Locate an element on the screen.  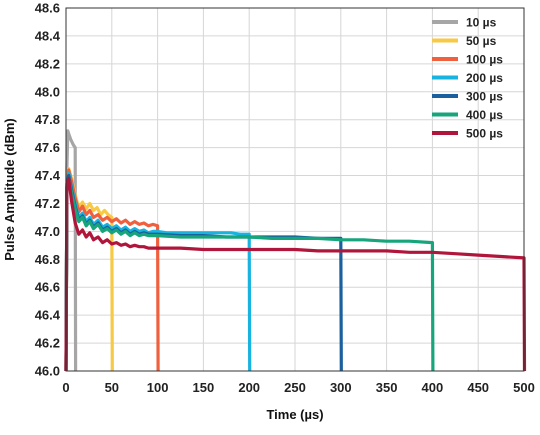
y-tick-label: 47.0 is located at coordinates (47, 231).